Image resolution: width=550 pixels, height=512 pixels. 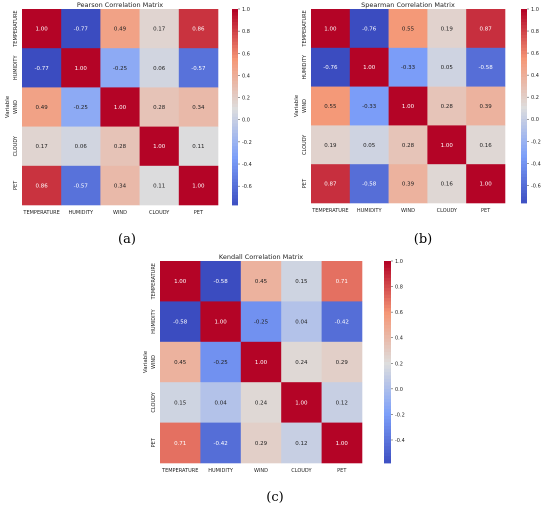 I want to click on cell-value-label: -0.58, so click(x=369, y=185).